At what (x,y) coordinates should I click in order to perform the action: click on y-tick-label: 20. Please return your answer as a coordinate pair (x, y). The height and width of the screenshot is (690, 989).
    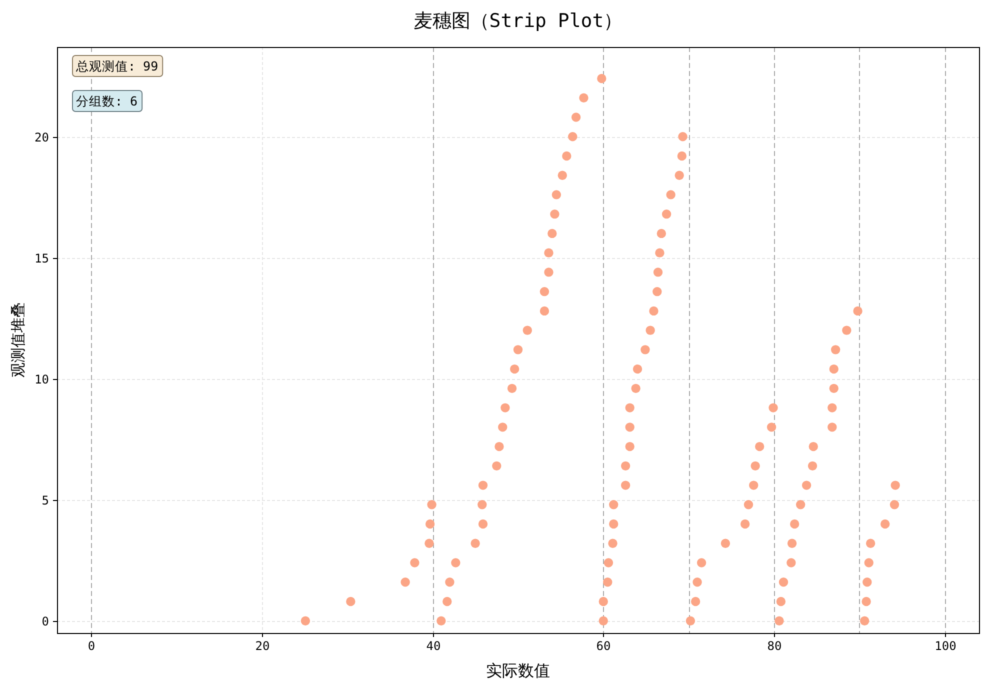
    Looking at the image, I should click on (41, 137).